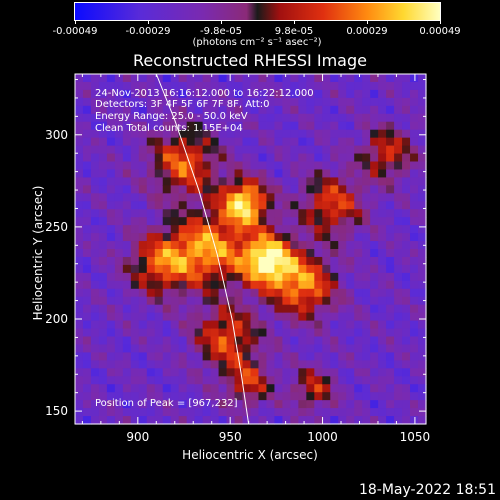  I want to click on colorbar-tick-label: -0.00029, so click(148, 31).